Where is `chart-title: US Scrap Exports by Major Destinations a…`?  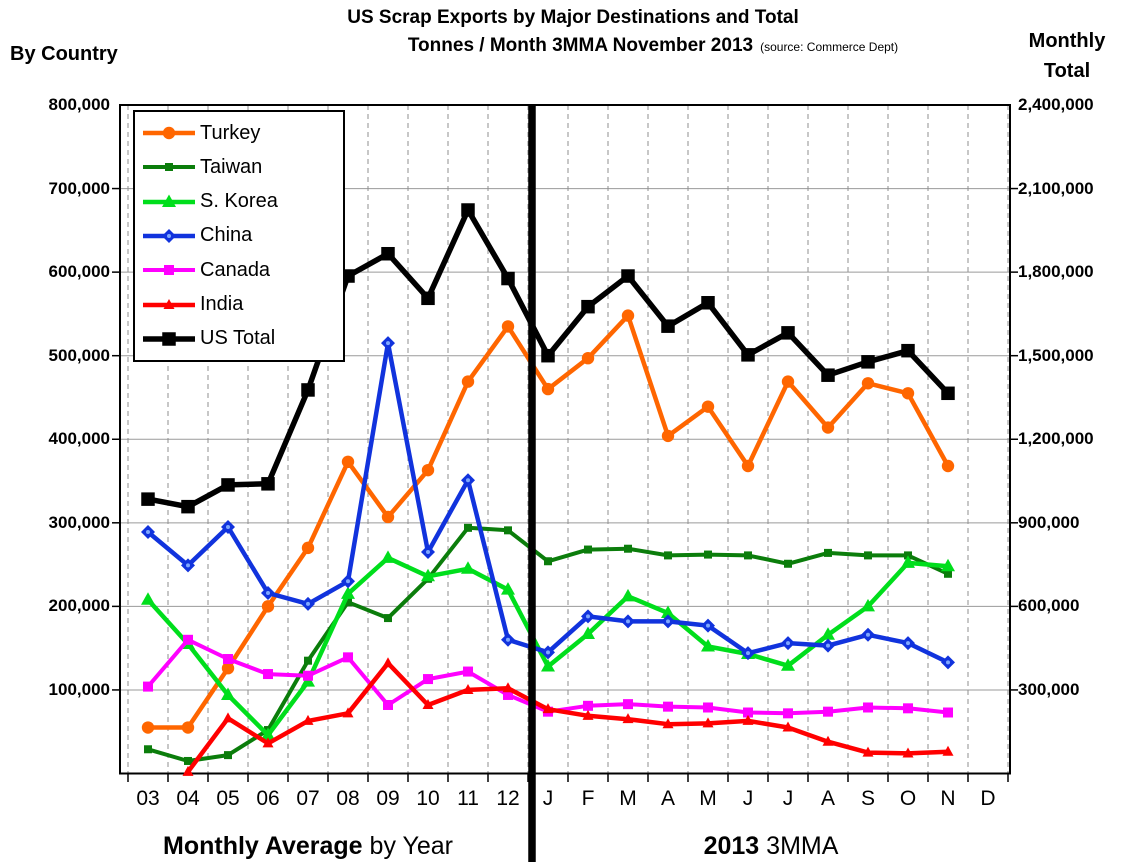
chart-title: US Scrap Exports by Major Destinations a… is located at coordinates (573, 17).